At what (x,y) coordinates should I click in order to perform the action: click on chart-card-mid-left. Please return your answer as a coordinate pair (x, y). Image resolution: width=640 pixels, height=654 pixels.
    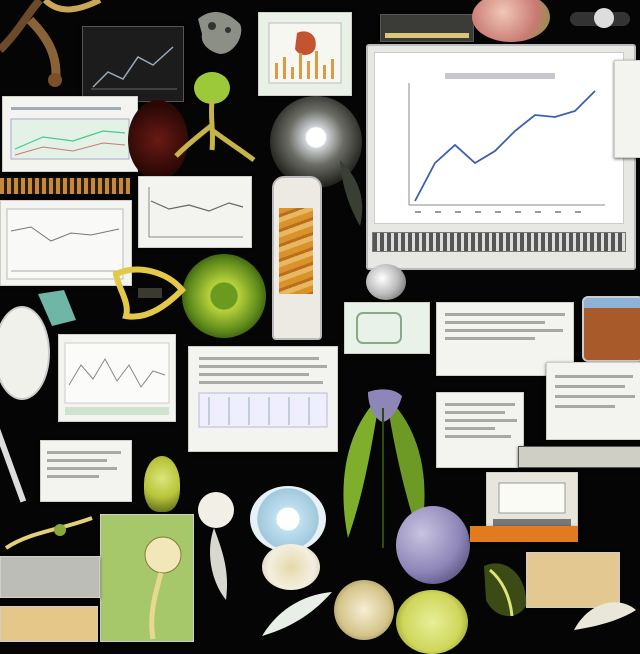
    Looking at the image, I should click on (117, 378).